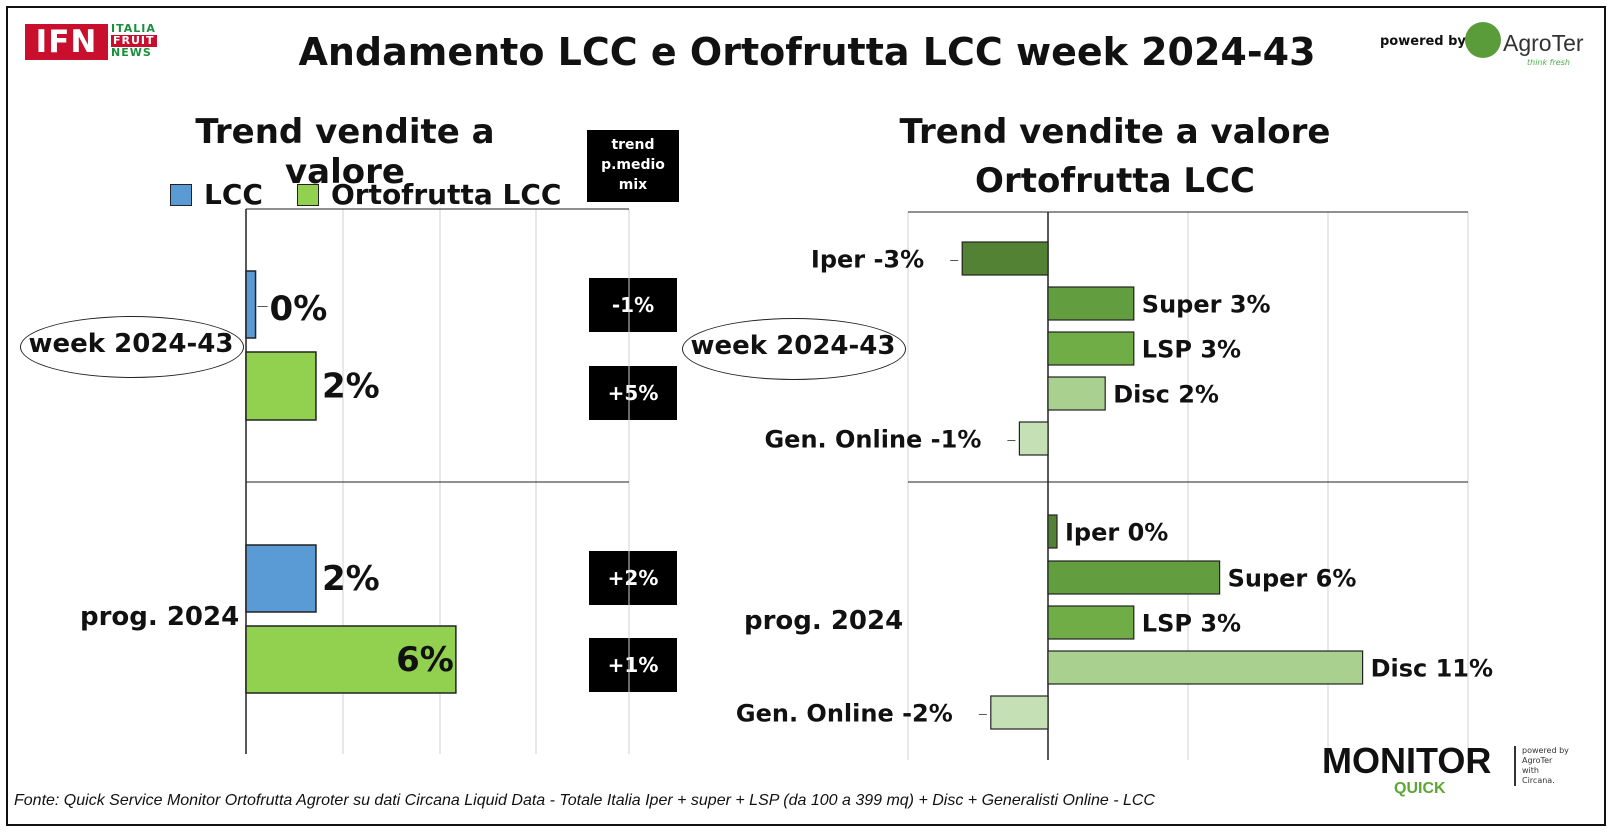  I want to click on data-label: Disc 11%, so click(1432, 669).